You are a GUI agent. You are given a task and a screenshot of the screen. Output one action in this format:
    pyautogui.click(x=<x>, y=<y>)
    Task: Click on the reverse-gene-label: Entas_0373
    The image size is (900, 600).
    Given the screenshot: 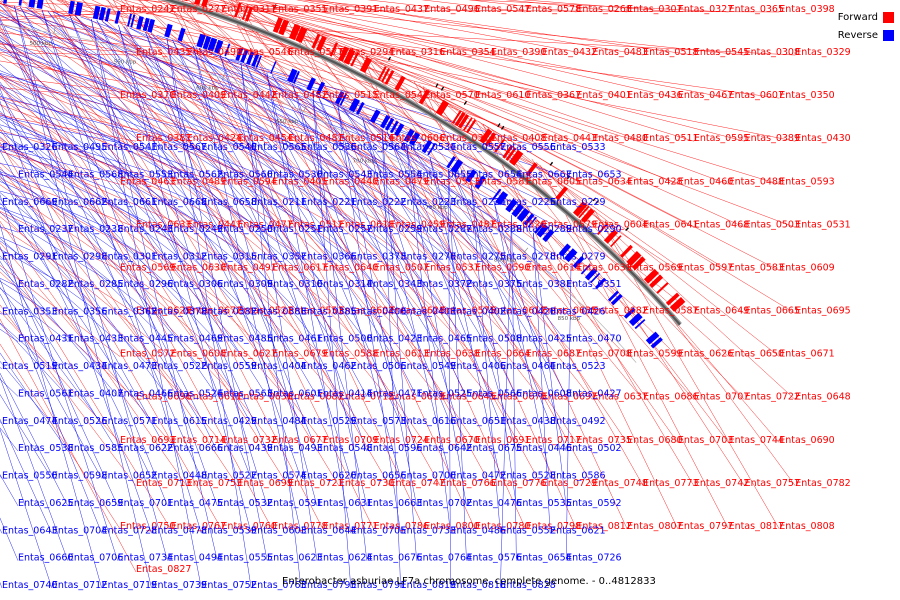 What is the action you would take?
    pyautogui.click(x=378, y=257)
    